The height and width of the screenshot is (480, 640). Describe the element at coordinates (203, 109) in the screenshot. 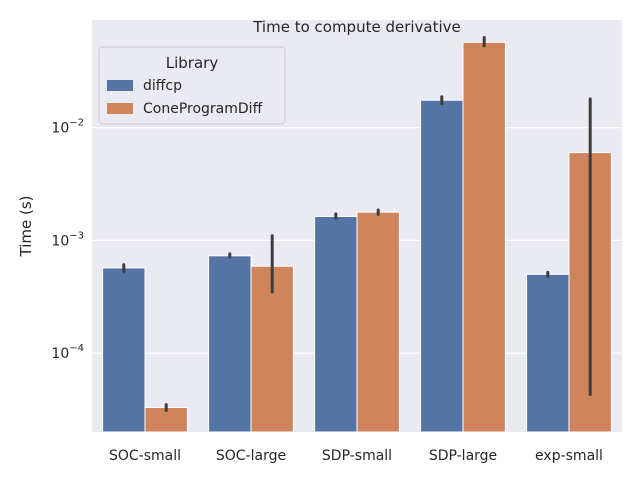

I see `legend-label-coneprogramdiff: ConeProgramDiff` at that location.